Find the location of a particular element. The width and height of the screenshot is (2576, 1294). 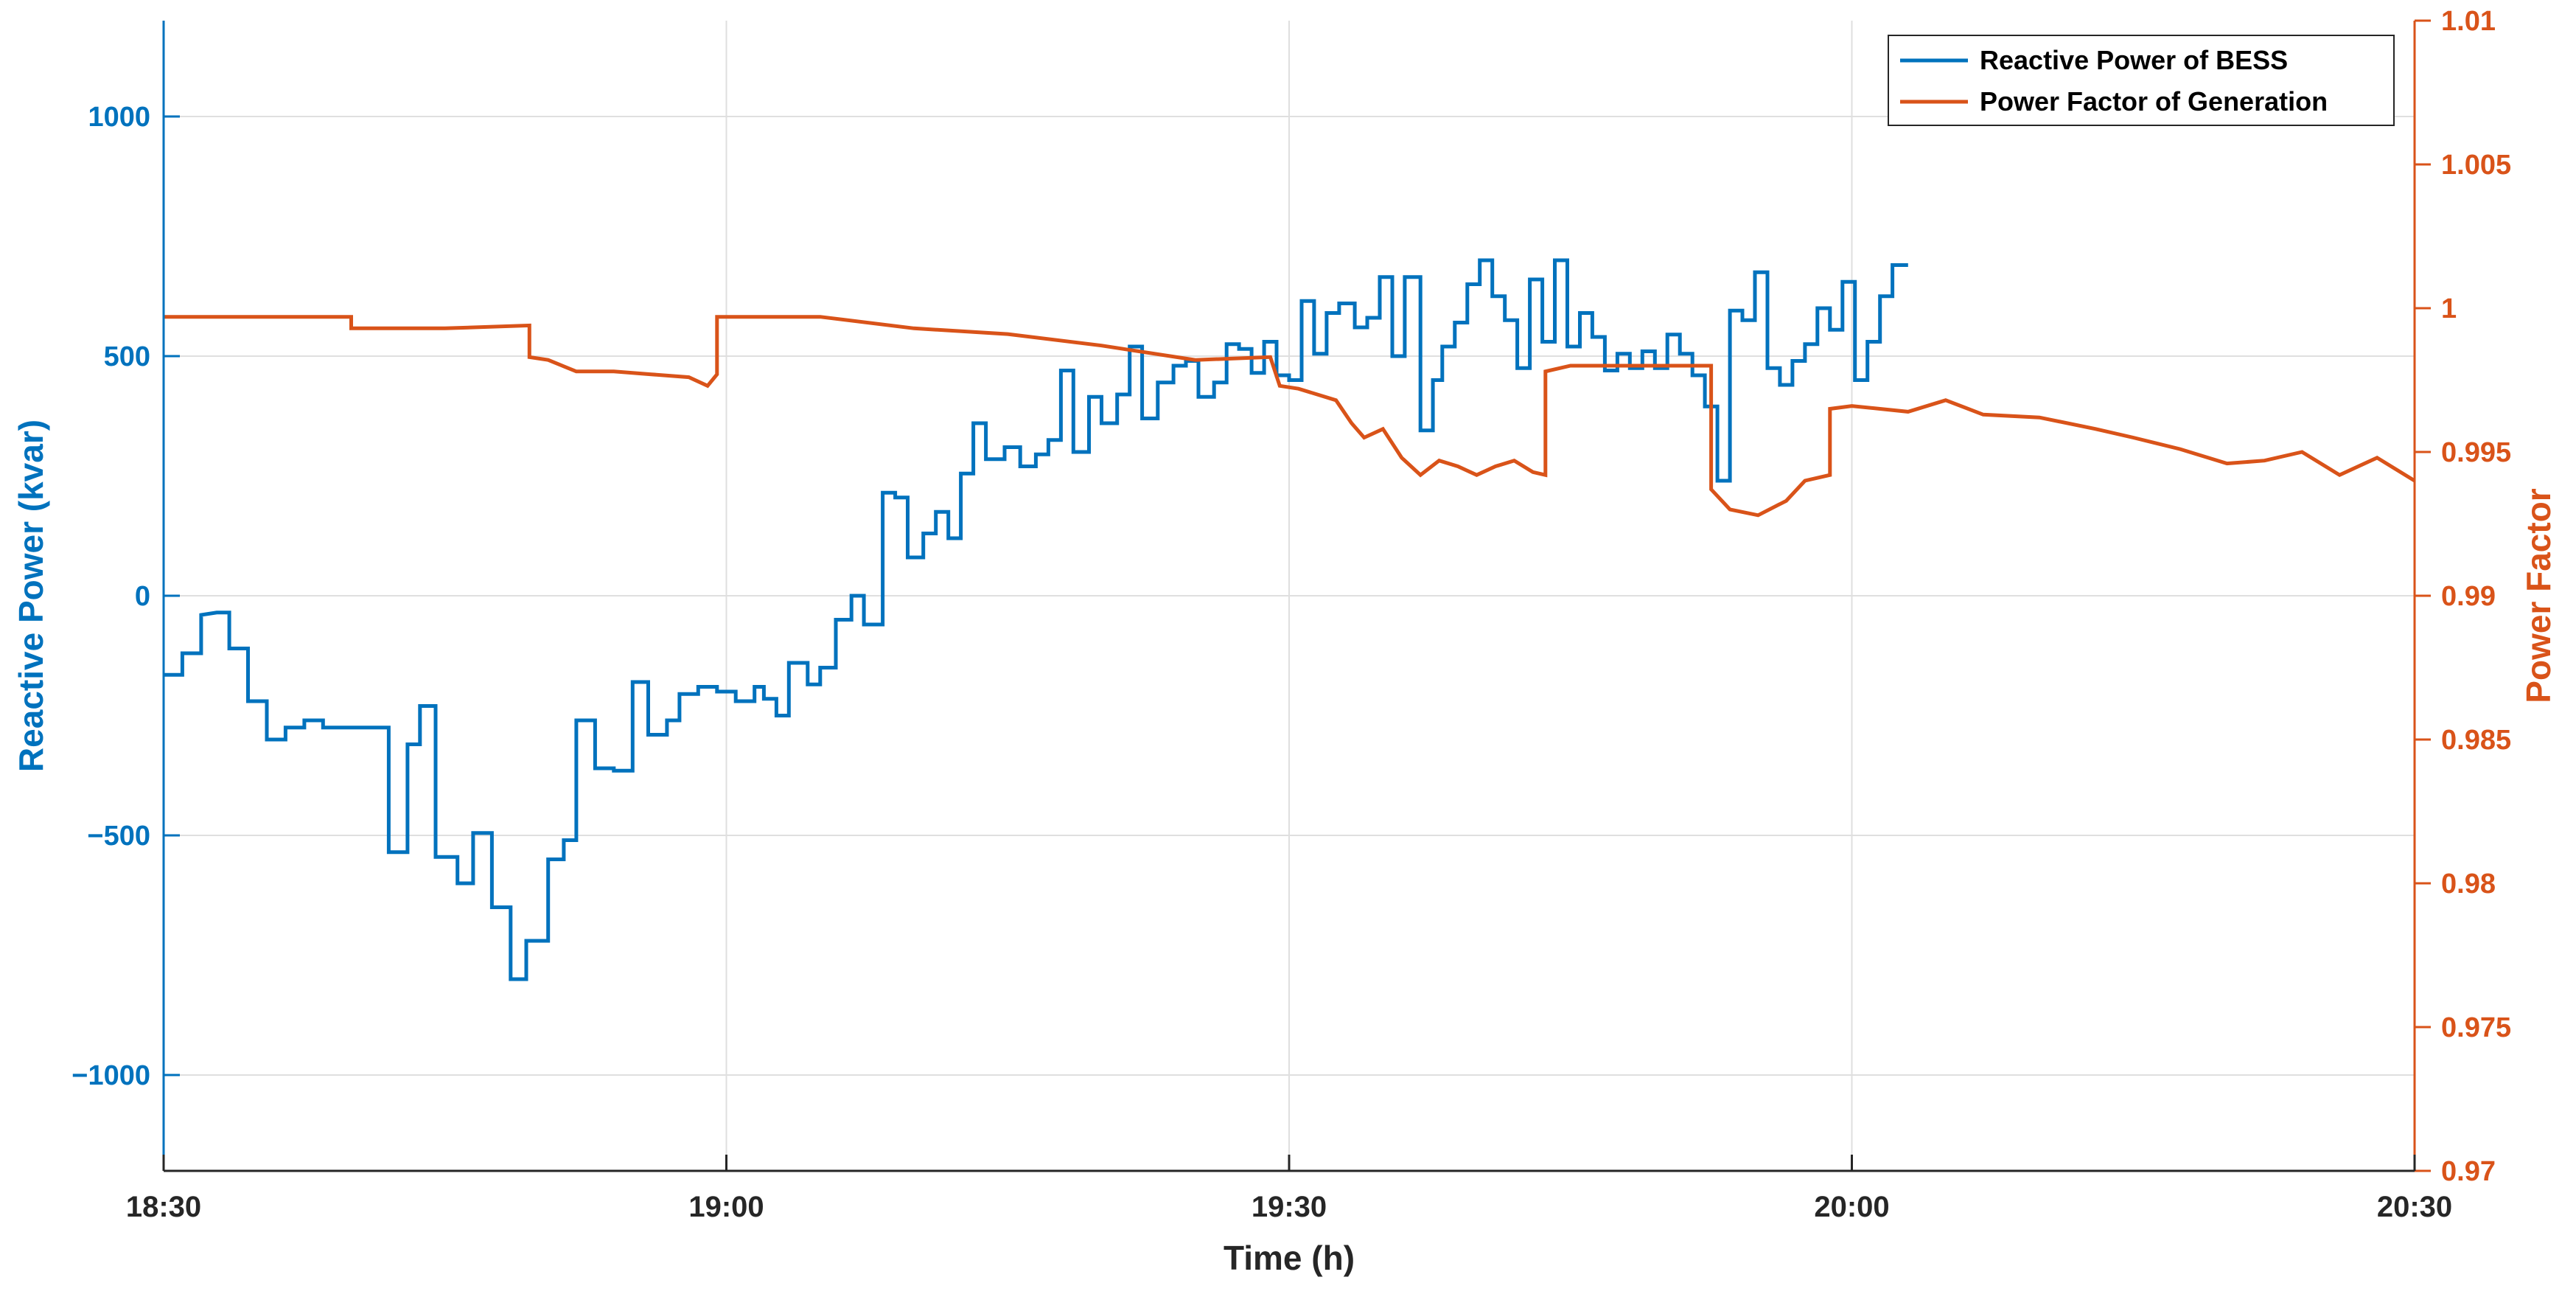

legend-label-2: Power Factor of Generation is located at coordinates (2154, 101).